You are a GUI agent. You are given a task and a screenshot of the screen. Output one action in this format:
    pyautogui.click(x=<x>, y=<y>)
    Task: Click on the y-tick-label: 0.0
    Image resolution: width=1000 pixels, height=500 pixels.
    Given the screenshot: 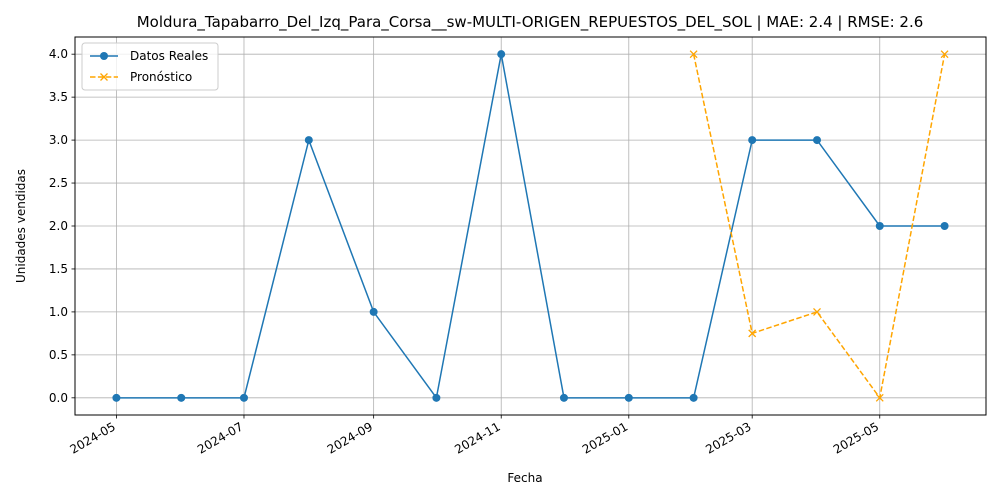 What is the action you would take?
    pyautogui.click(x=58, y=398)
    